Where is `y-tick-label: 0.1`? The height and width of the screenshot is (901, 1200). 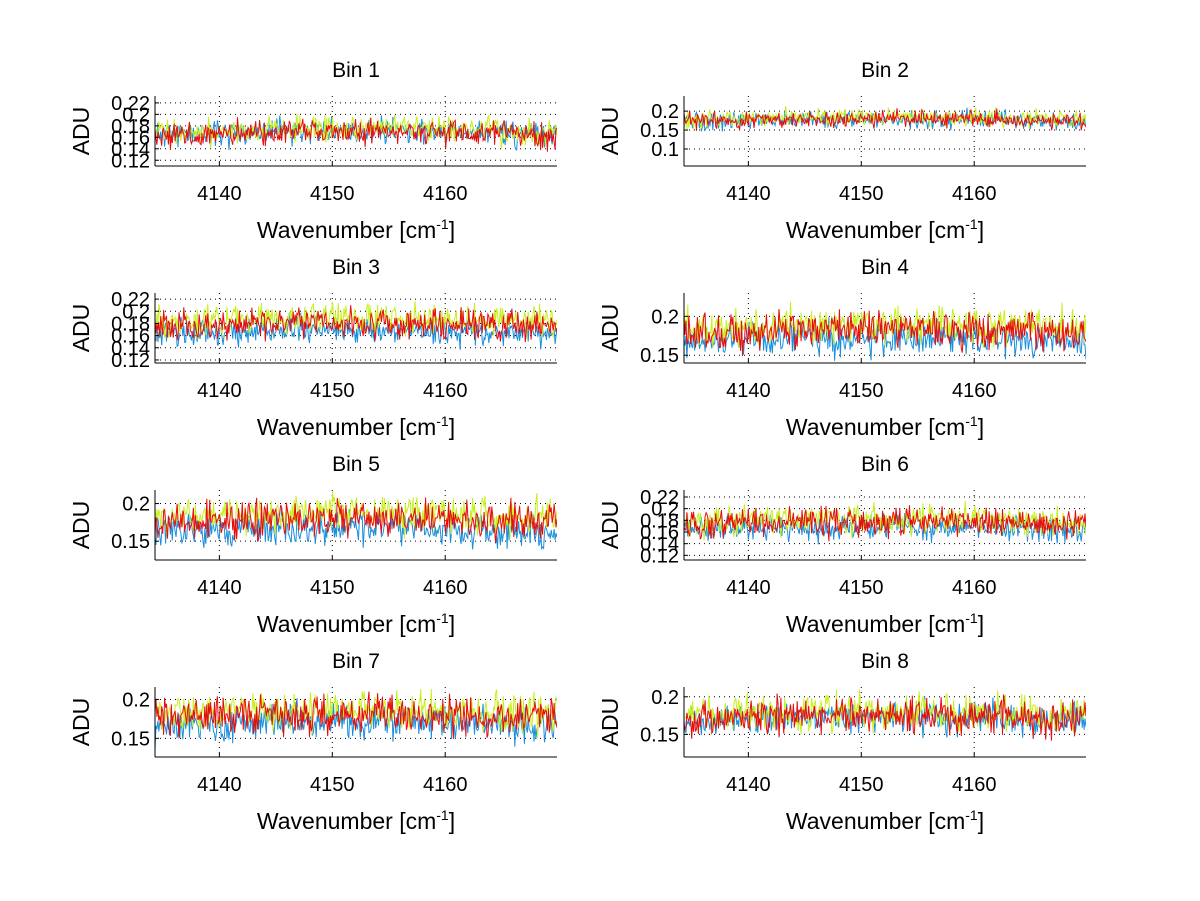
y-tick-label: 0.1 is located at coordinates (665, 150).